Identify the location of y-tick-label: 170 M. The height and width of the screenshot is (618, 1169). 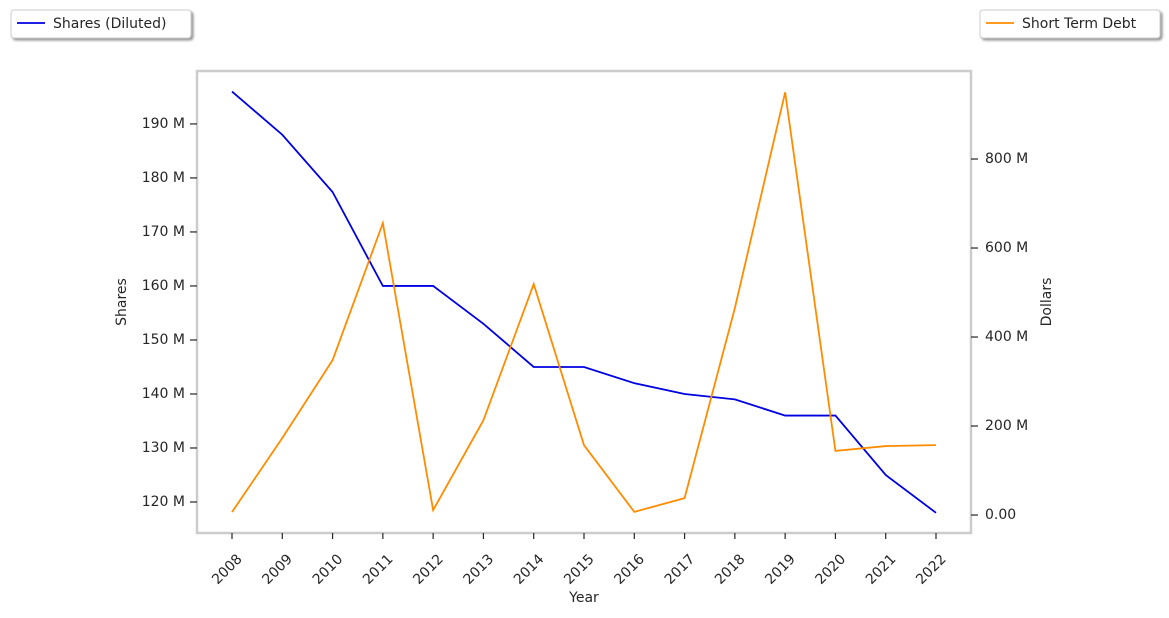
(163, 232).